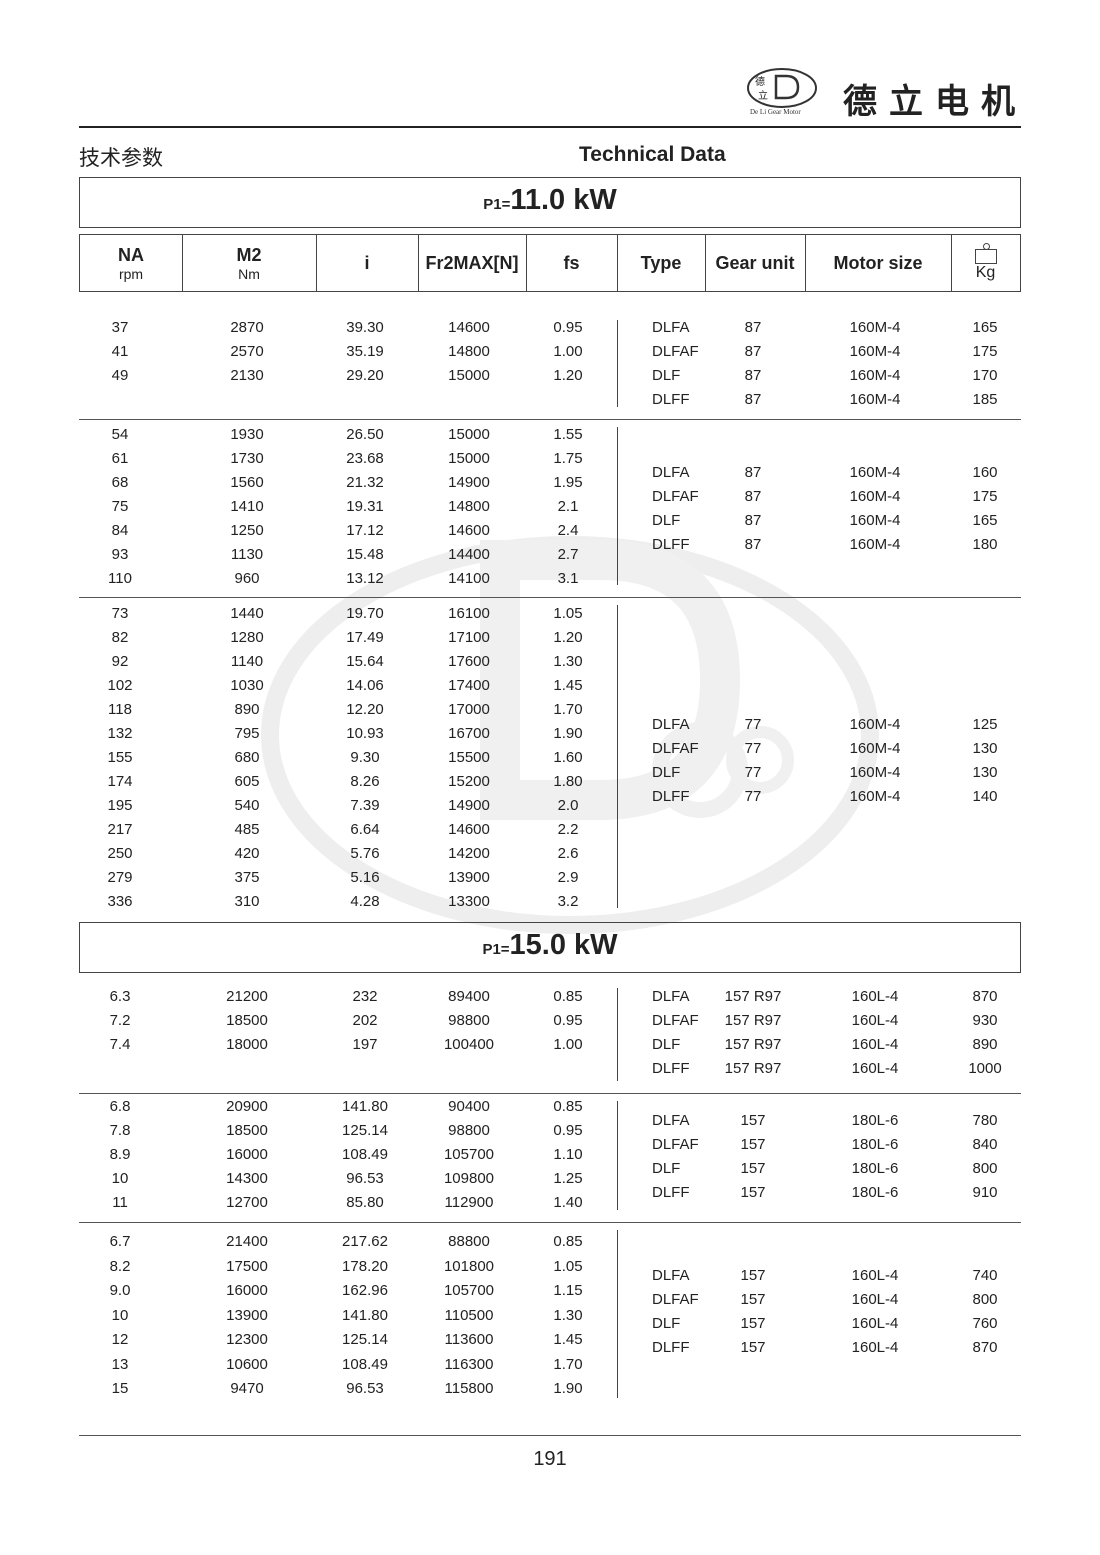  What do you see at coordinates (568, 578) in the screenshot?
I see `cell-fs: 3.1` at bounding box center [568, 578].